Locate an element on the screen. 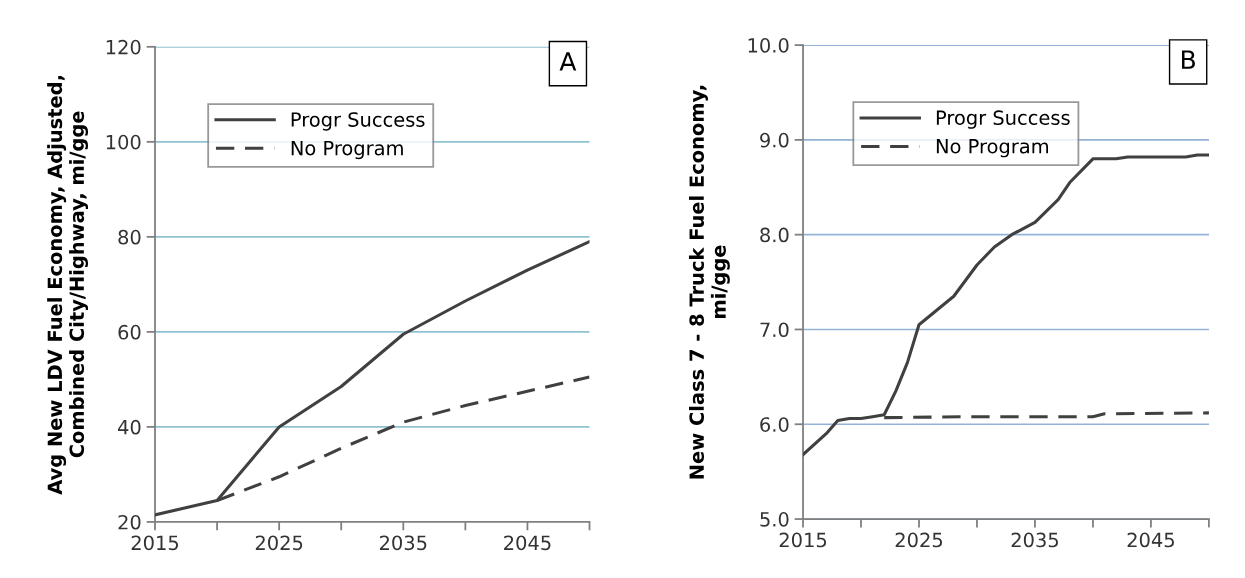  y-tick-label: 40 is located at coordinates (129, 427).